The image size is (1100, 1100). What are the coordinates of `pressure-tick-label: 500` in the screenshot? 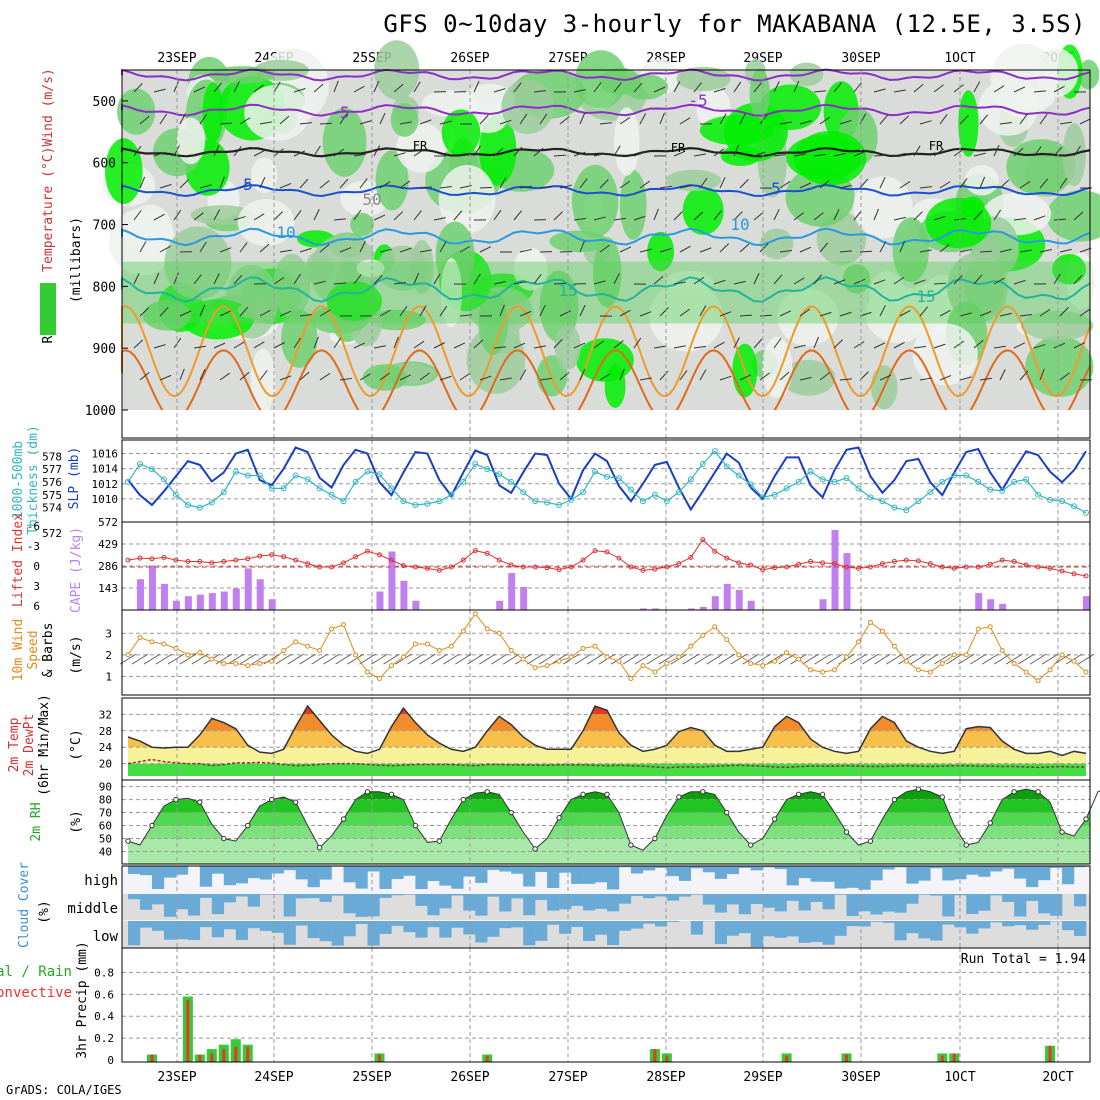 It's located at (104, 102).